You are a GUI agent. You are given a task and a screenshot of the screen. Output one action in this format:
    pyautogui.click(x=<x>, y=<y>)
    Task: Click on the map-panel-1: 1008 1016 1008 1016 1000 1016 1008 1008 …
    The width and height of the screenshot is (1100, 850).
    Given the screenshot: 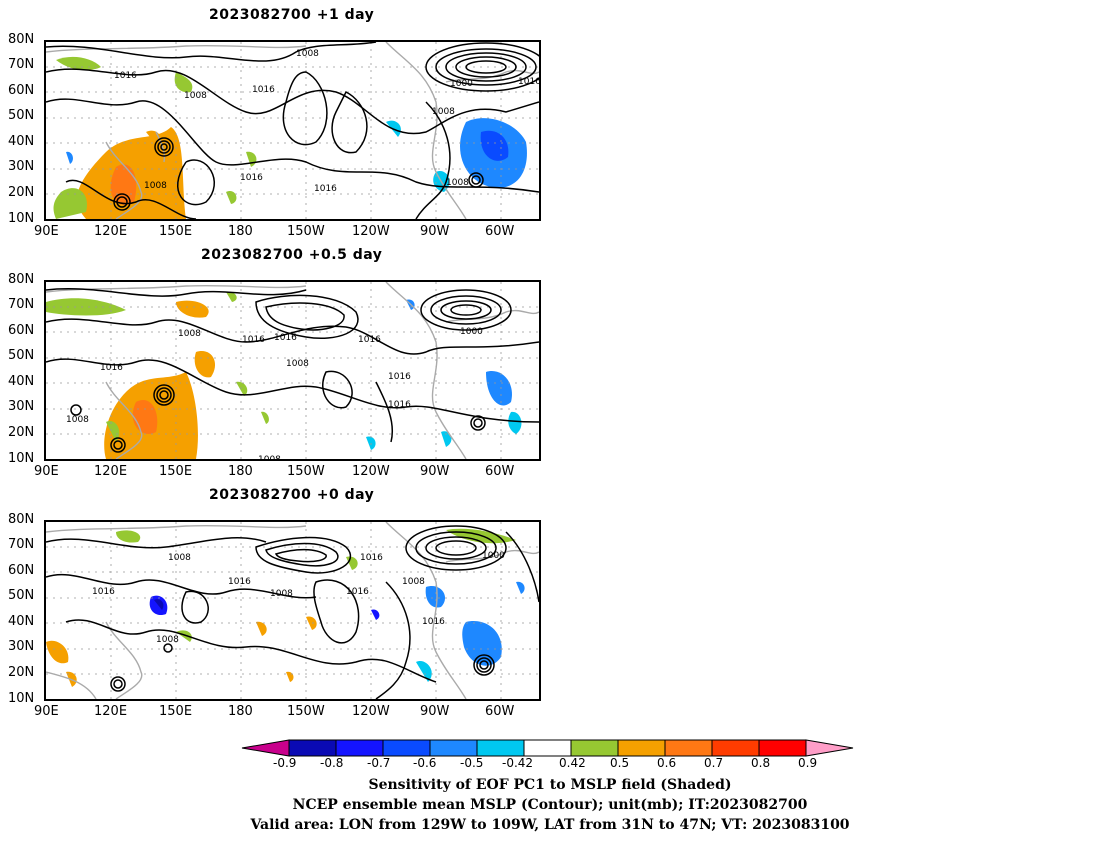 What is the action you would take?
    pyautogui.click(x=292, y=130)
    